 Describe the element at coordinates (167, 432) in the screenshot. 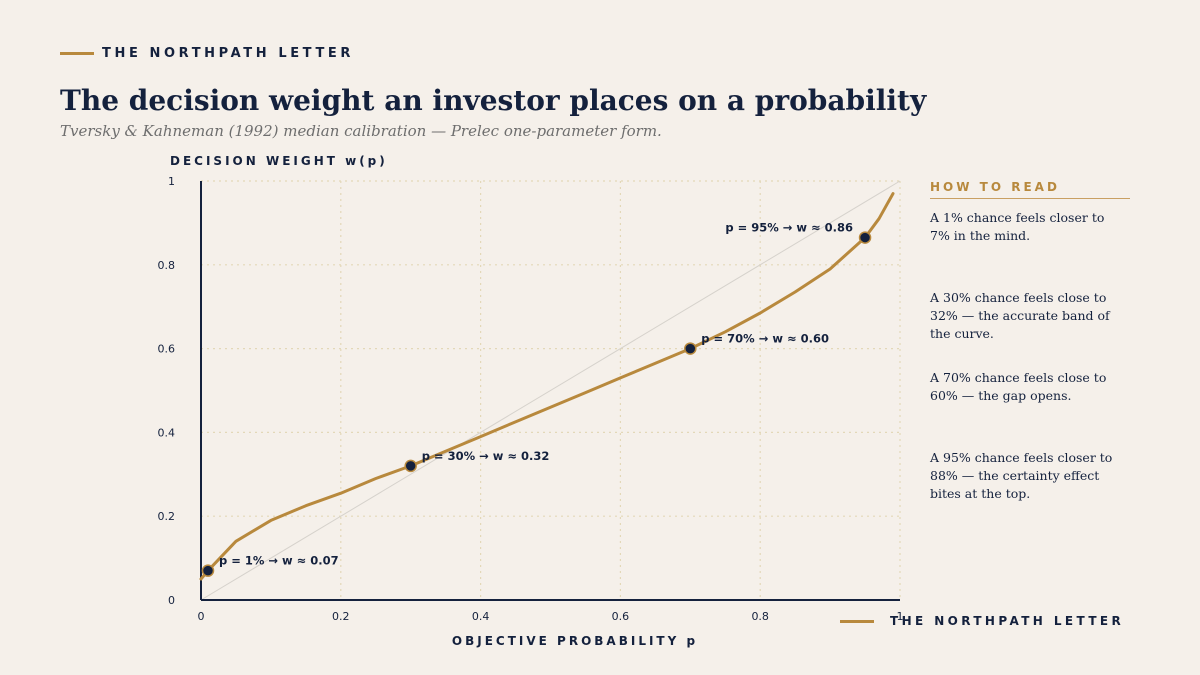

I see `y-tick-label: 0.4` at that location.